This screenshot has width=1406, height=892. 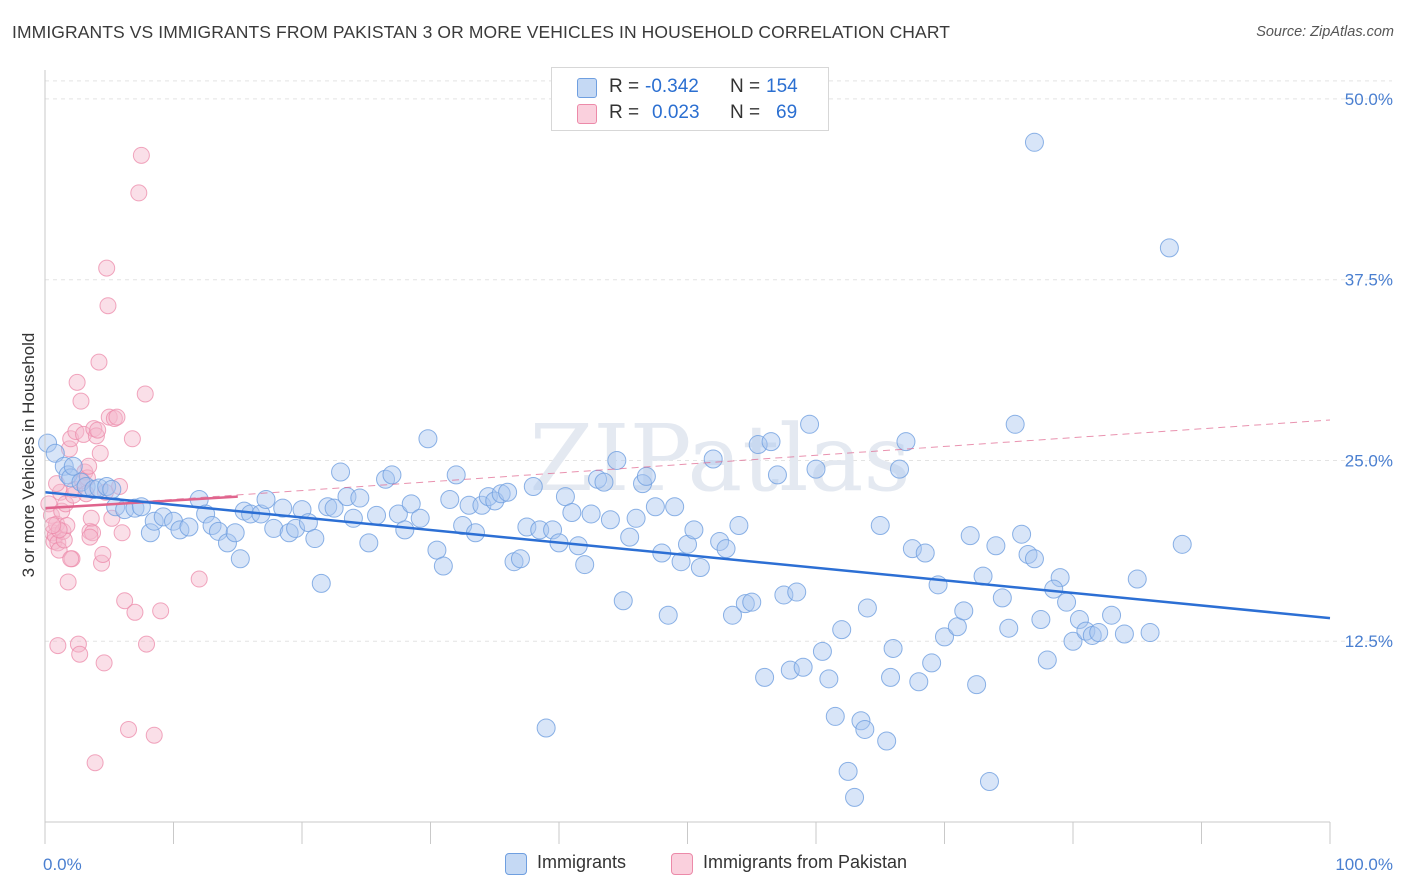 I want to click on legend-row-immigrants: R = -0.342 N = 154, so click(x=690, y=88).